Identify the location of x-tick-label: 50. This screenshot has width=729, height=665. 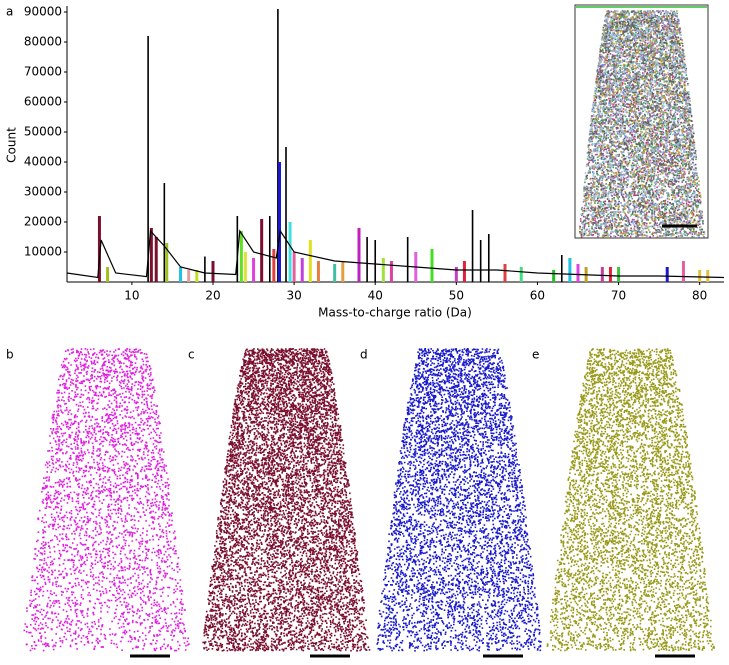
(456, 296).